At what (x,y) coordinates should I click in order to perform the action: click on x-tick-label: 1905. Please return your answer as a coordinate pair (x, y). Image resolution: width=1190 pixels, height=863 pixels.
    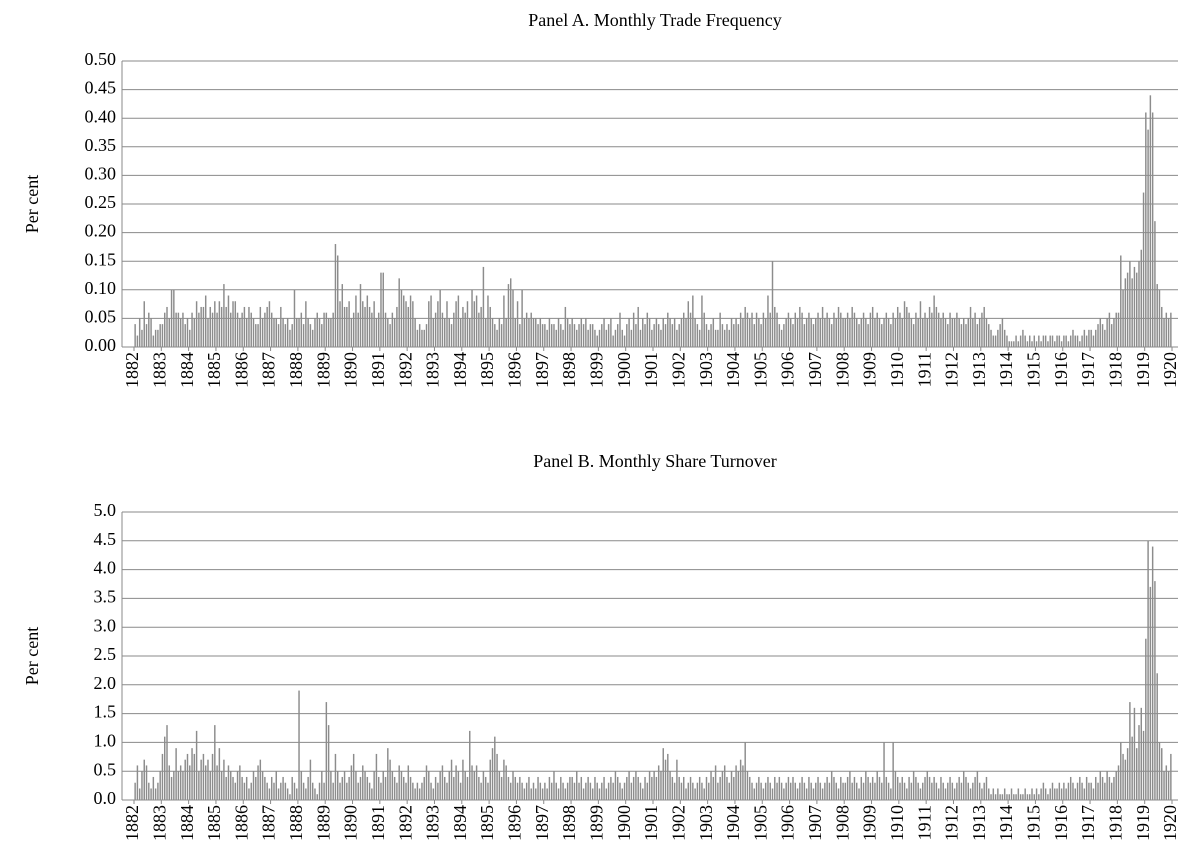
    Looking at the image, I should click on (760, 823).